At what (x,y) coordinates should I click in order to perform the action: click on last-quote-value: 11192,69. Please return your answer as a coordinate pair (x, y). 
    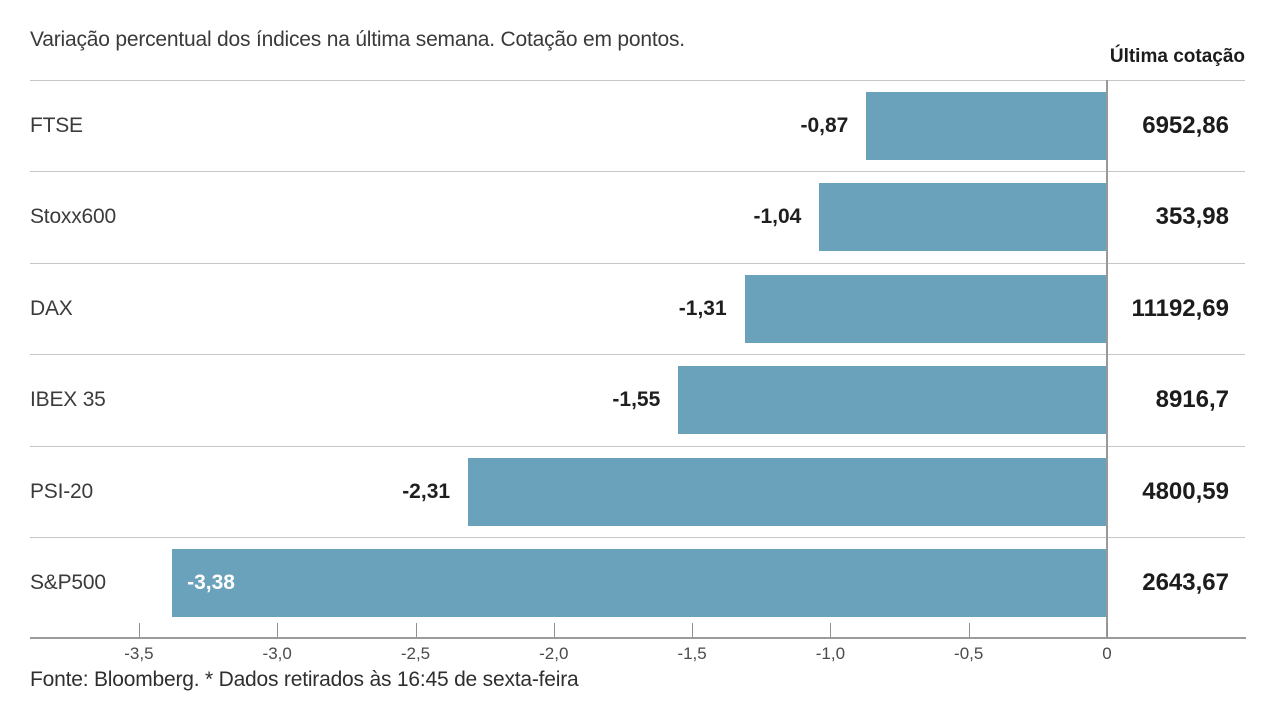
    Looking at the image, I should click on (1180, 308).